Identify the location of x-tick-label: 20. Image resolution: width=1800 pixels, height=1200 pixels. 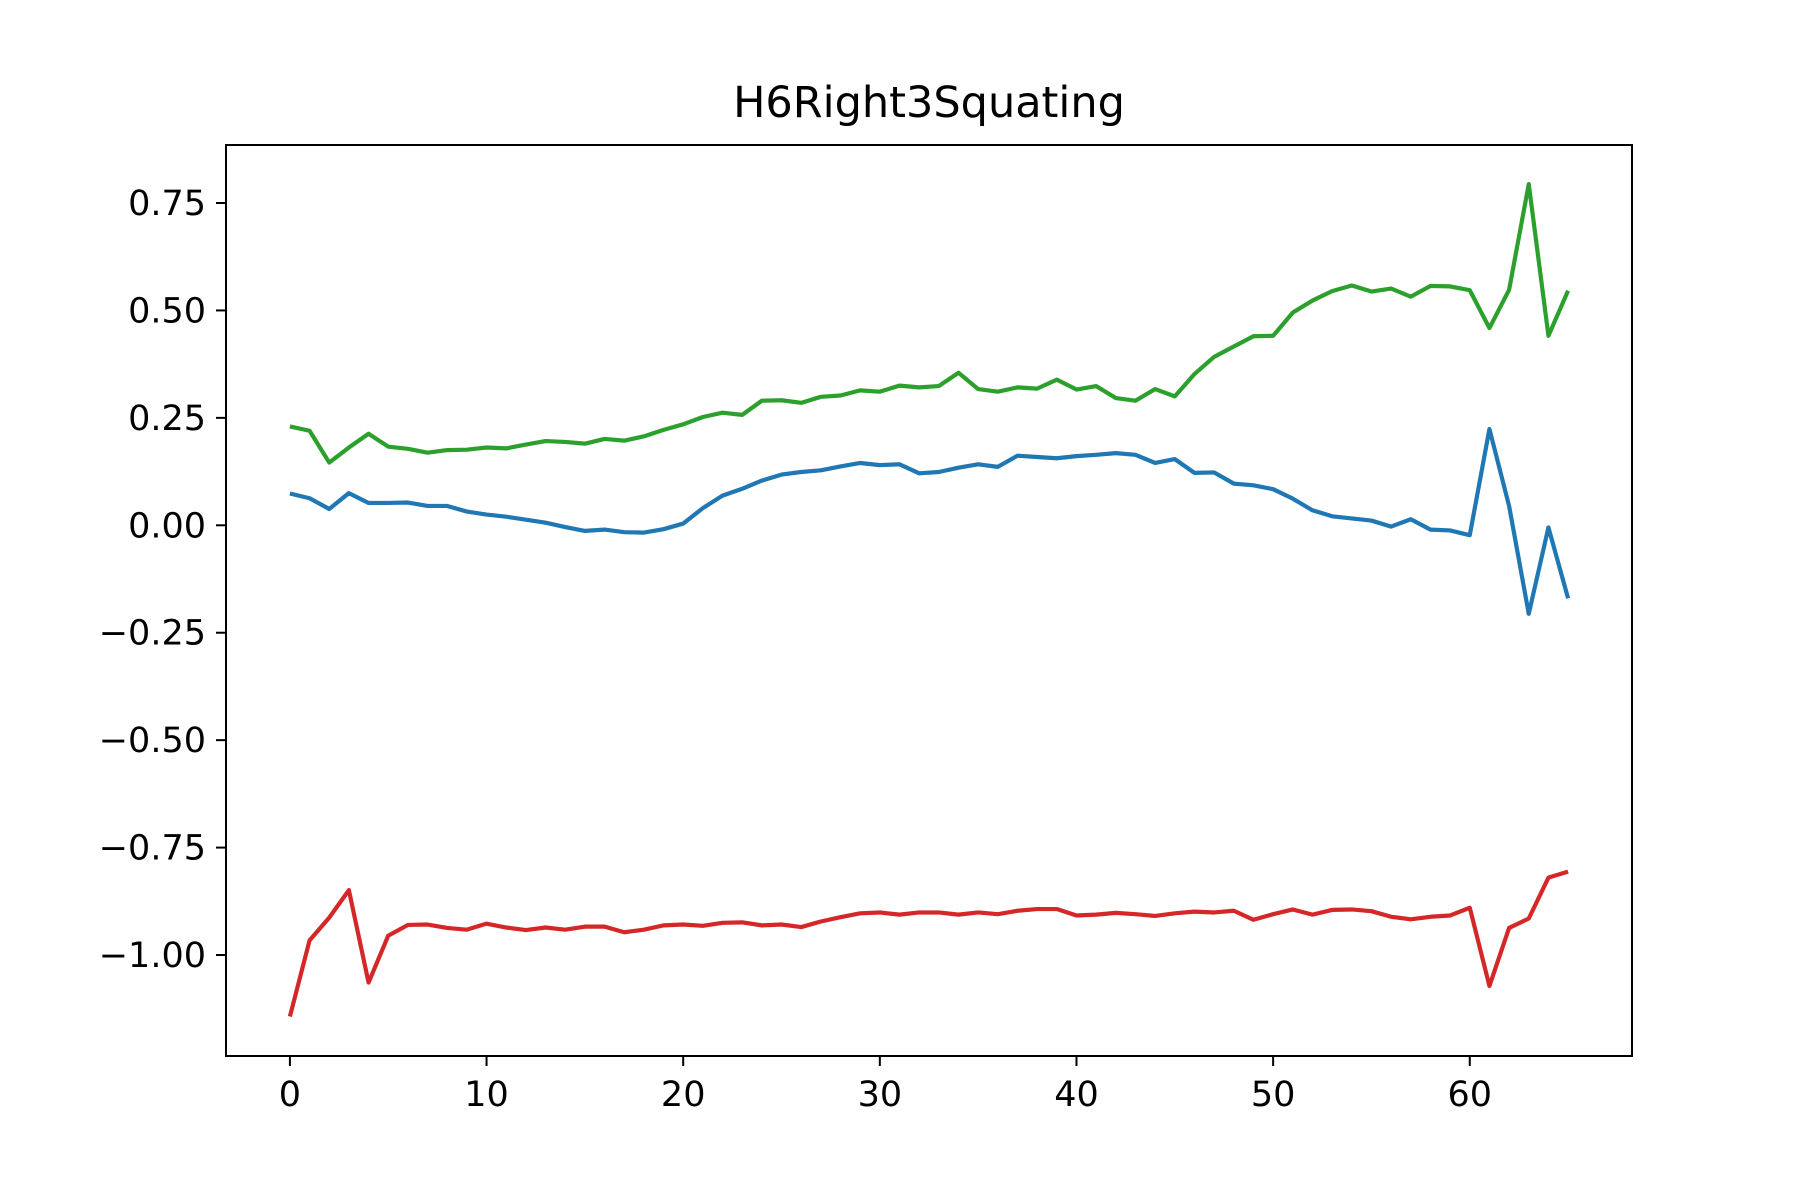
(683, 1095).